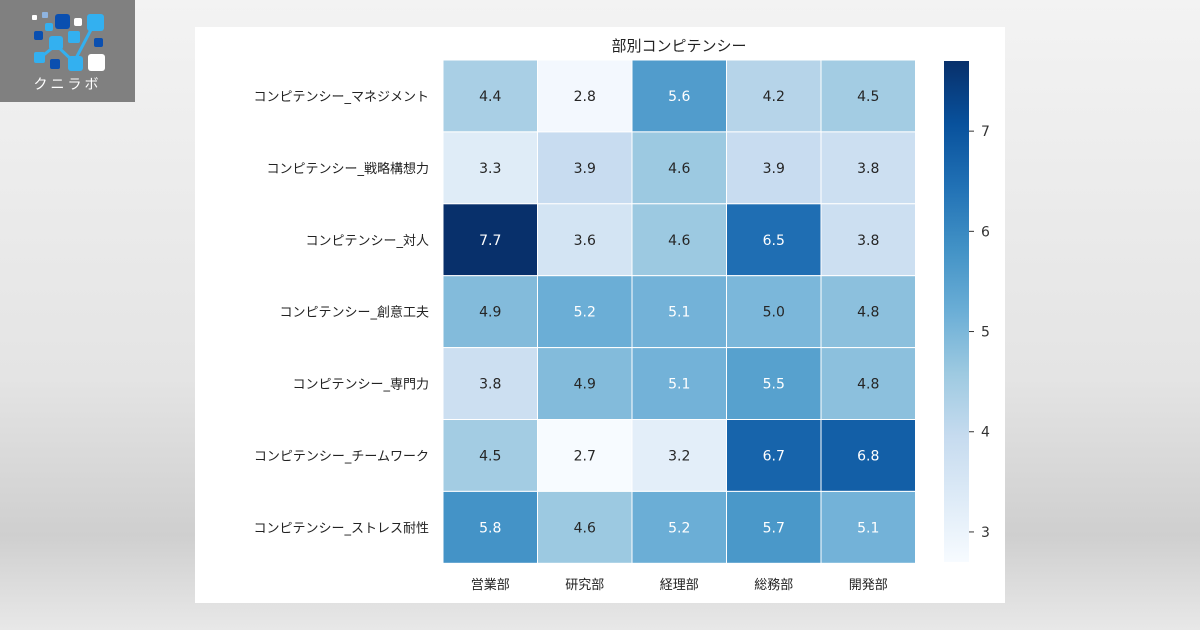  I want to click on cell-value-label: 5.5, so click(774, 385).